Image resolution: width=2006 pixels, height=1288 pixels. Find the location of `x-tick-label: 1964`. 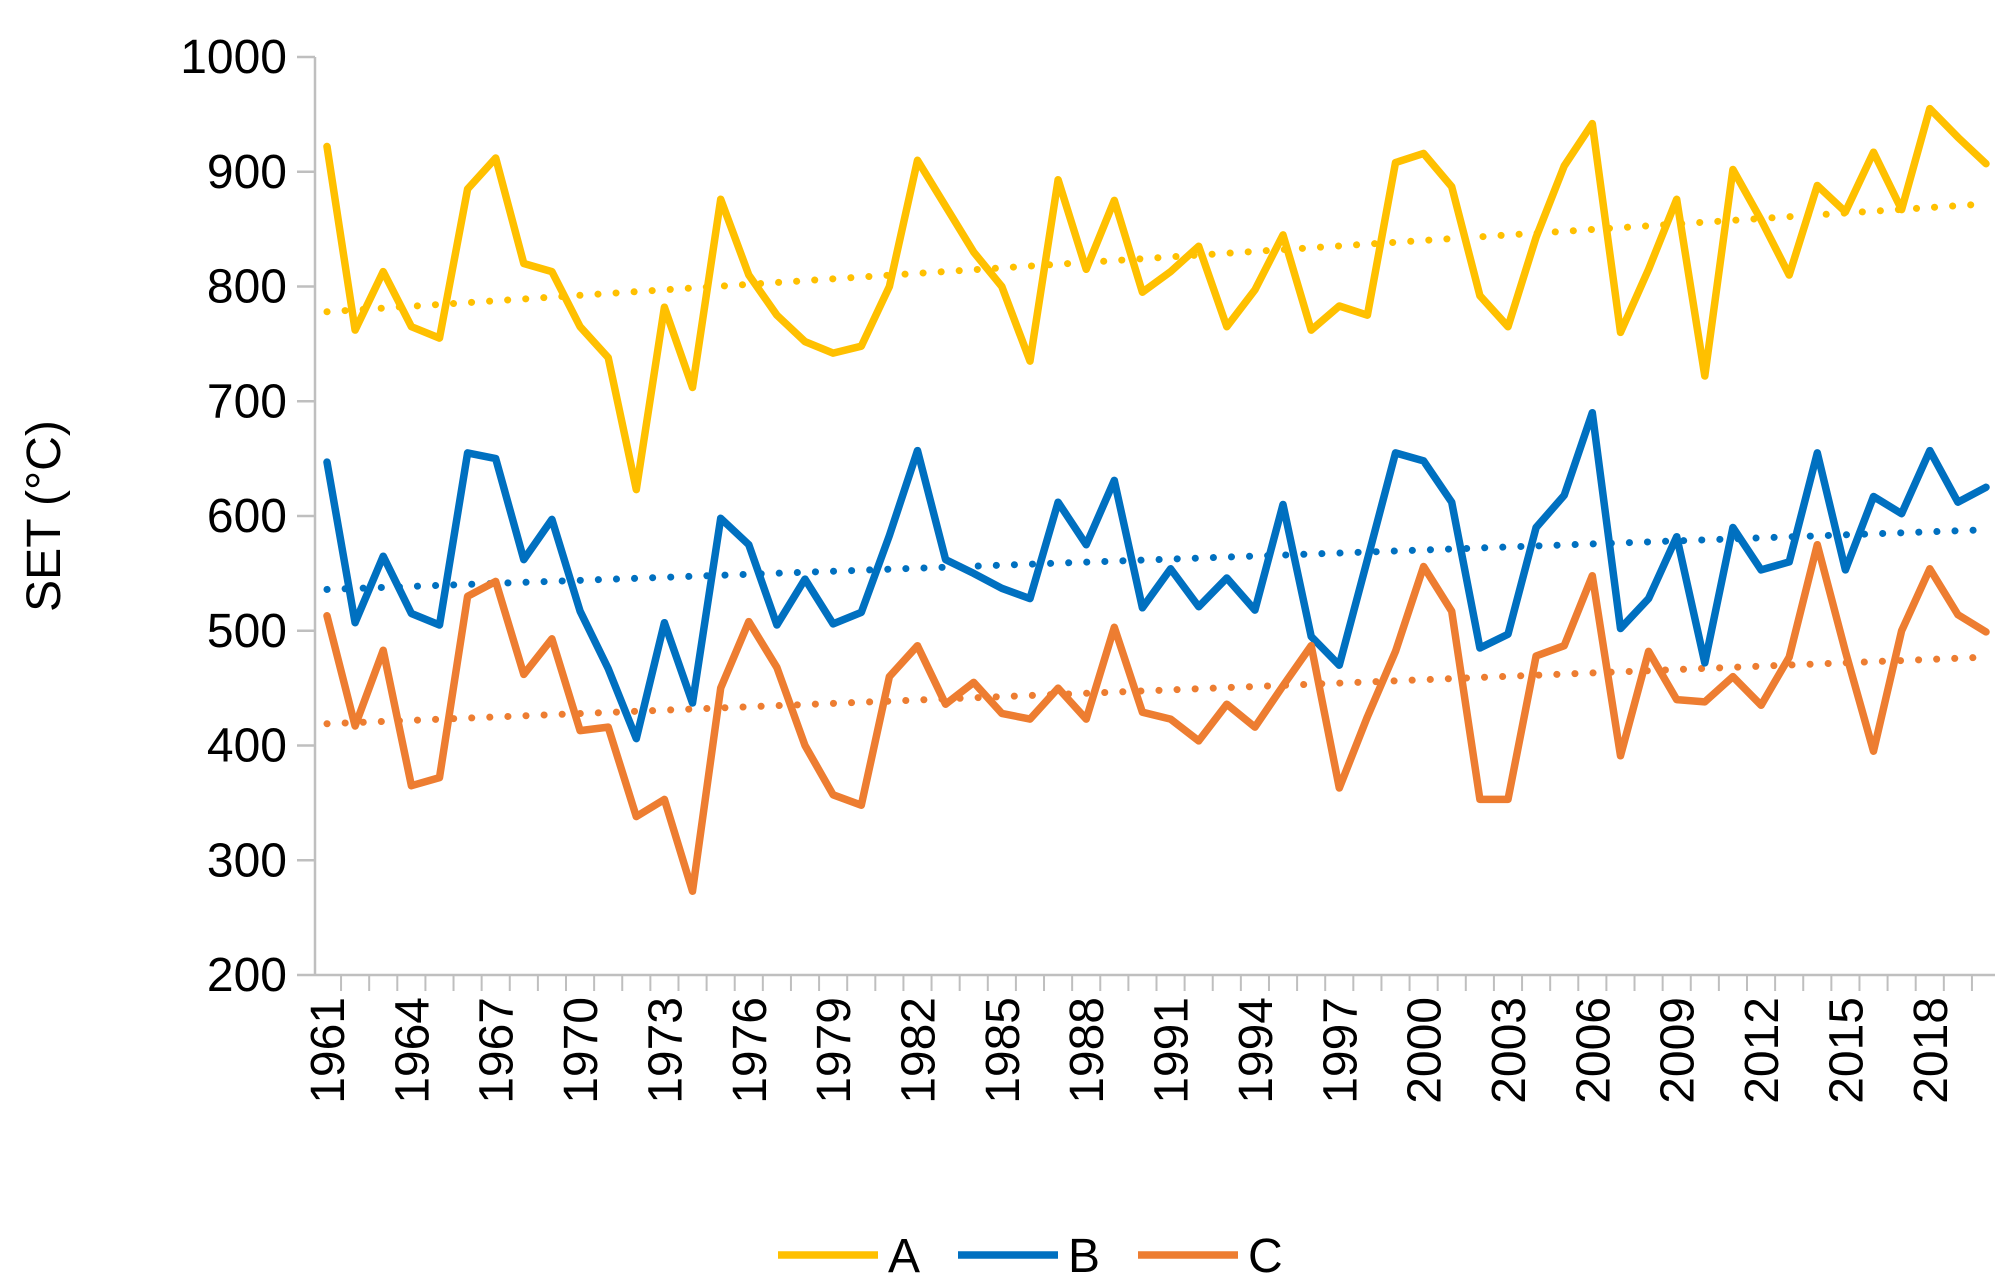

x-tick-label: 1964 is located at coordinates (412, 1050).